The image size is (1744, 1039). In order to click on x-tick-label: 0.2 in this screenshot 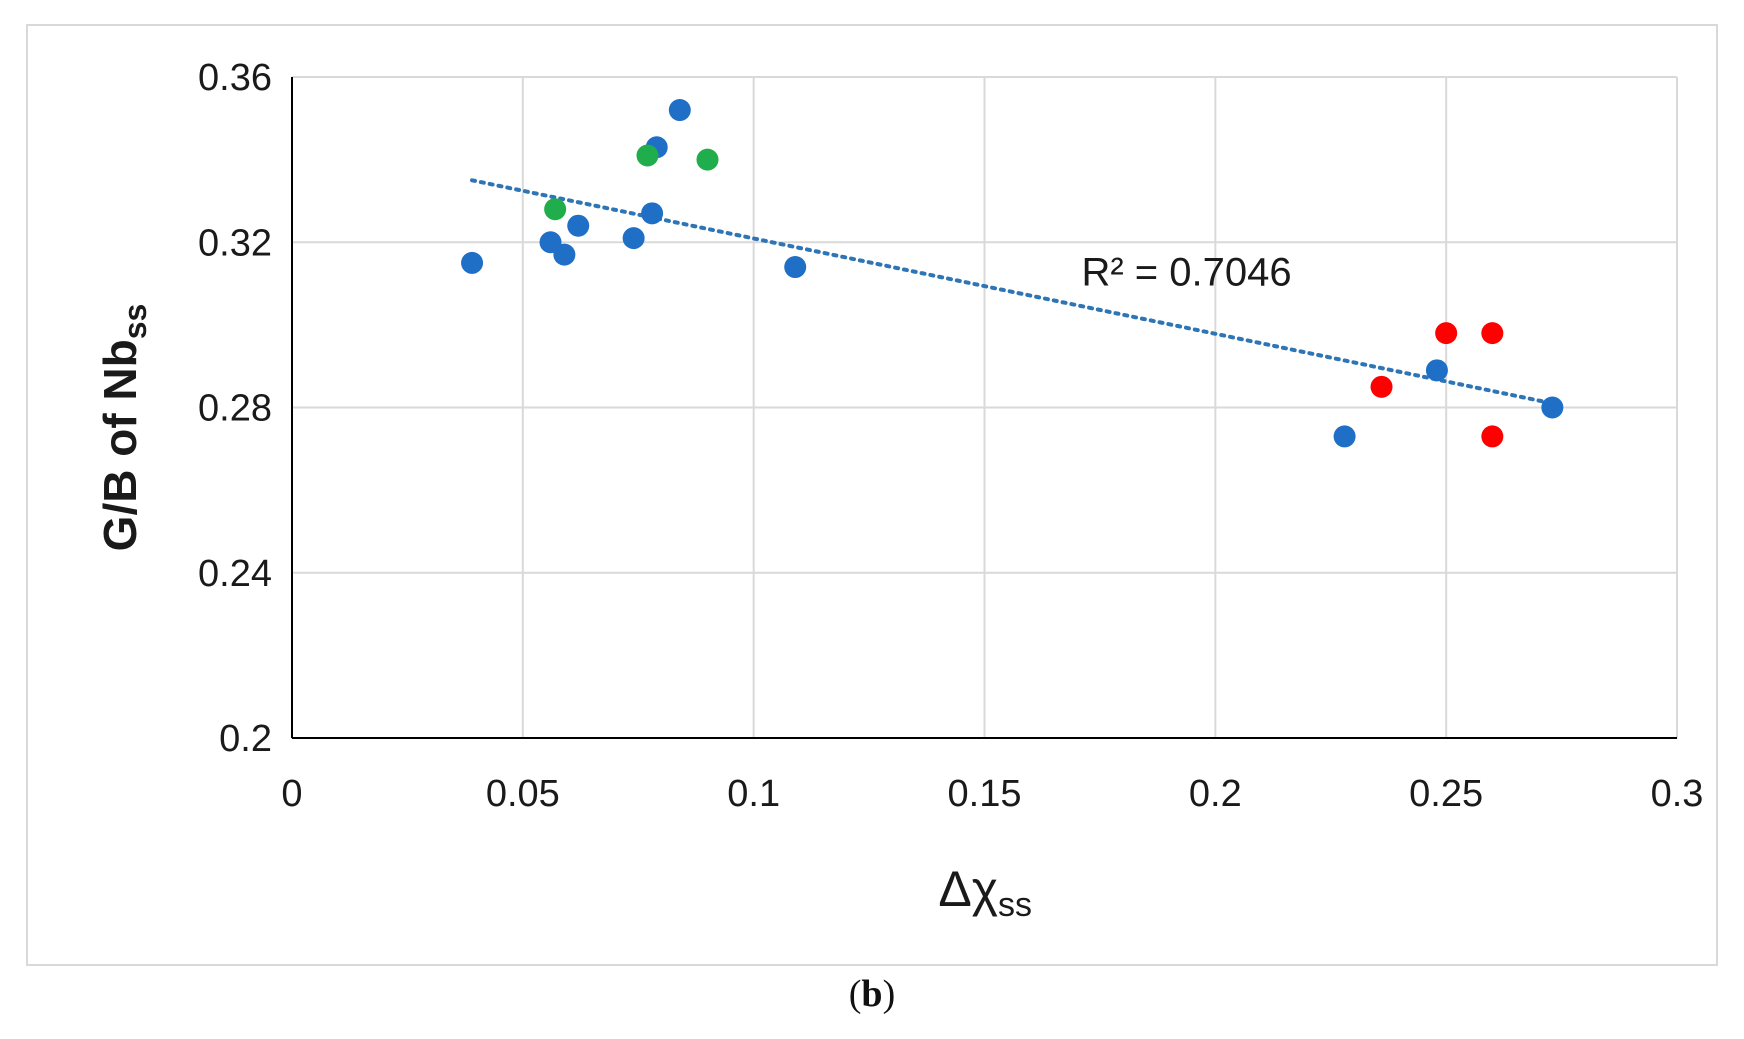, I will do `click(1215, 794)`.